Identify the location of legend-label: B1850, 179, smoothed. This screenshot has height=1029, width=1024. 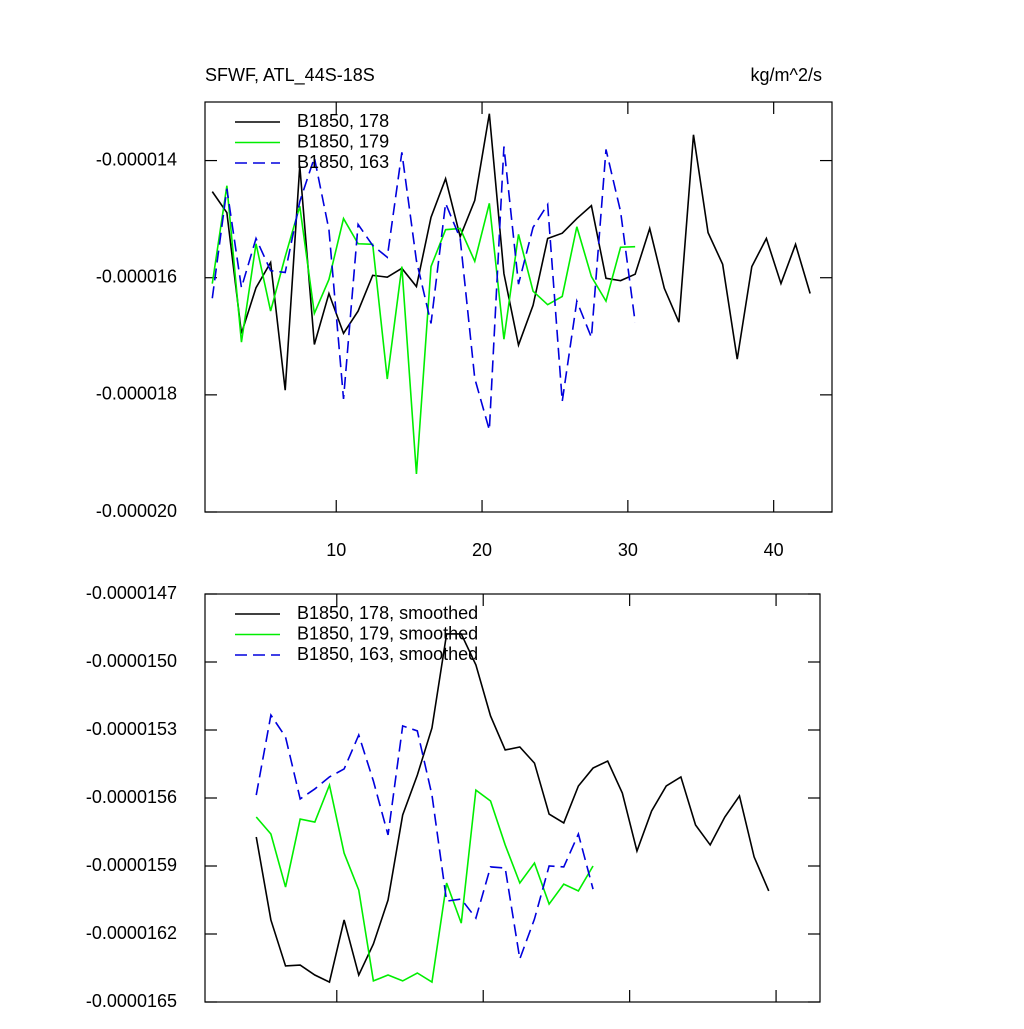
(387, 633).